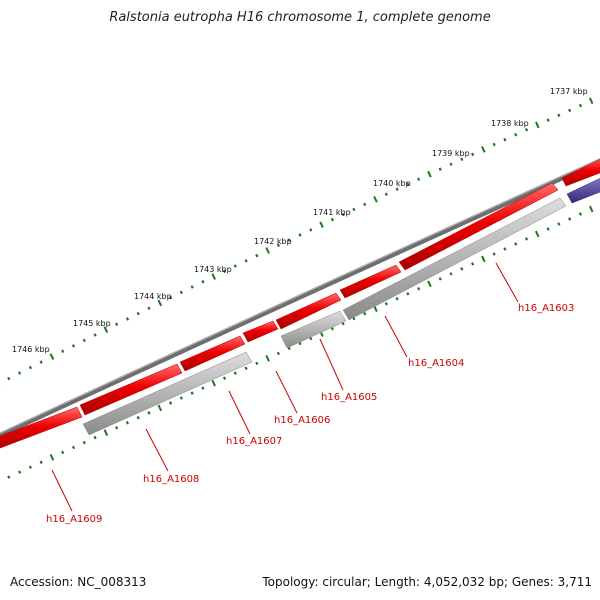  What do you see at coordinates (478, 226) in the screenshot?
I see `gene-h16-A1603` at bounding box center [478, 226].